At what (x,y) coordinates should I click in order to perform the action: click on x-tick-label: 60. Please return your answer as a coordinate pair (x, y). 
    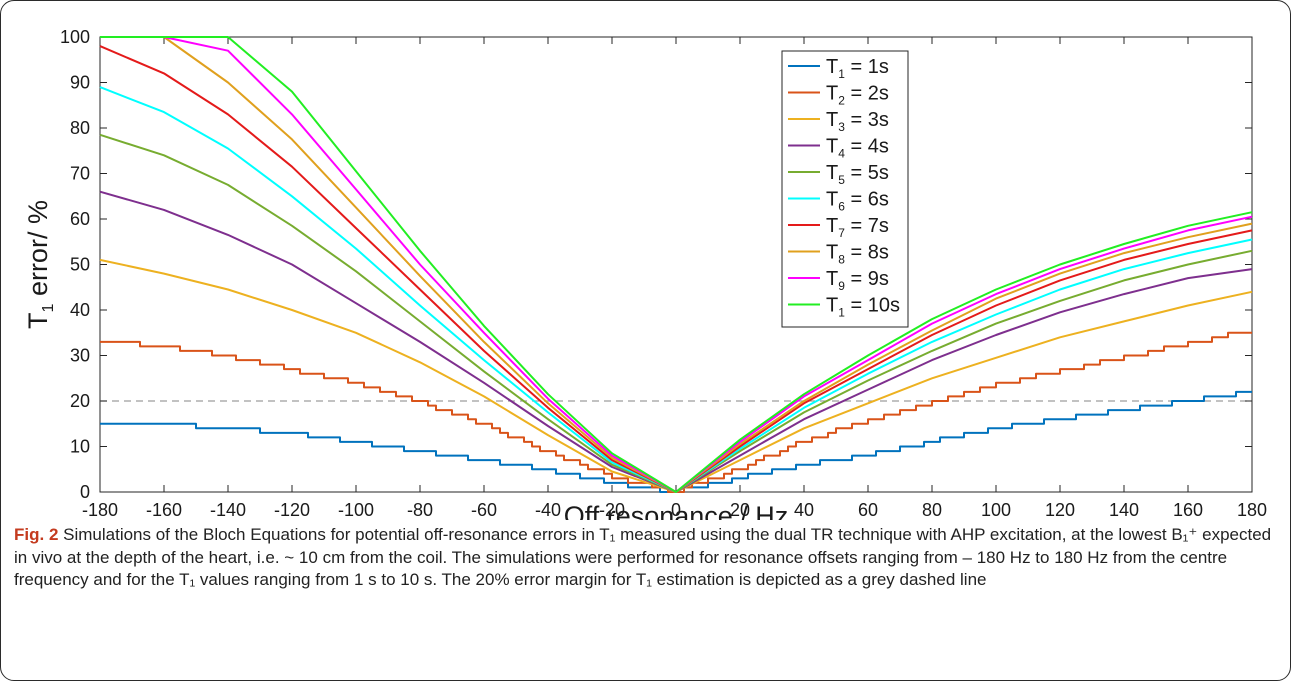
    Looking at the image, I should click on (868, 510).